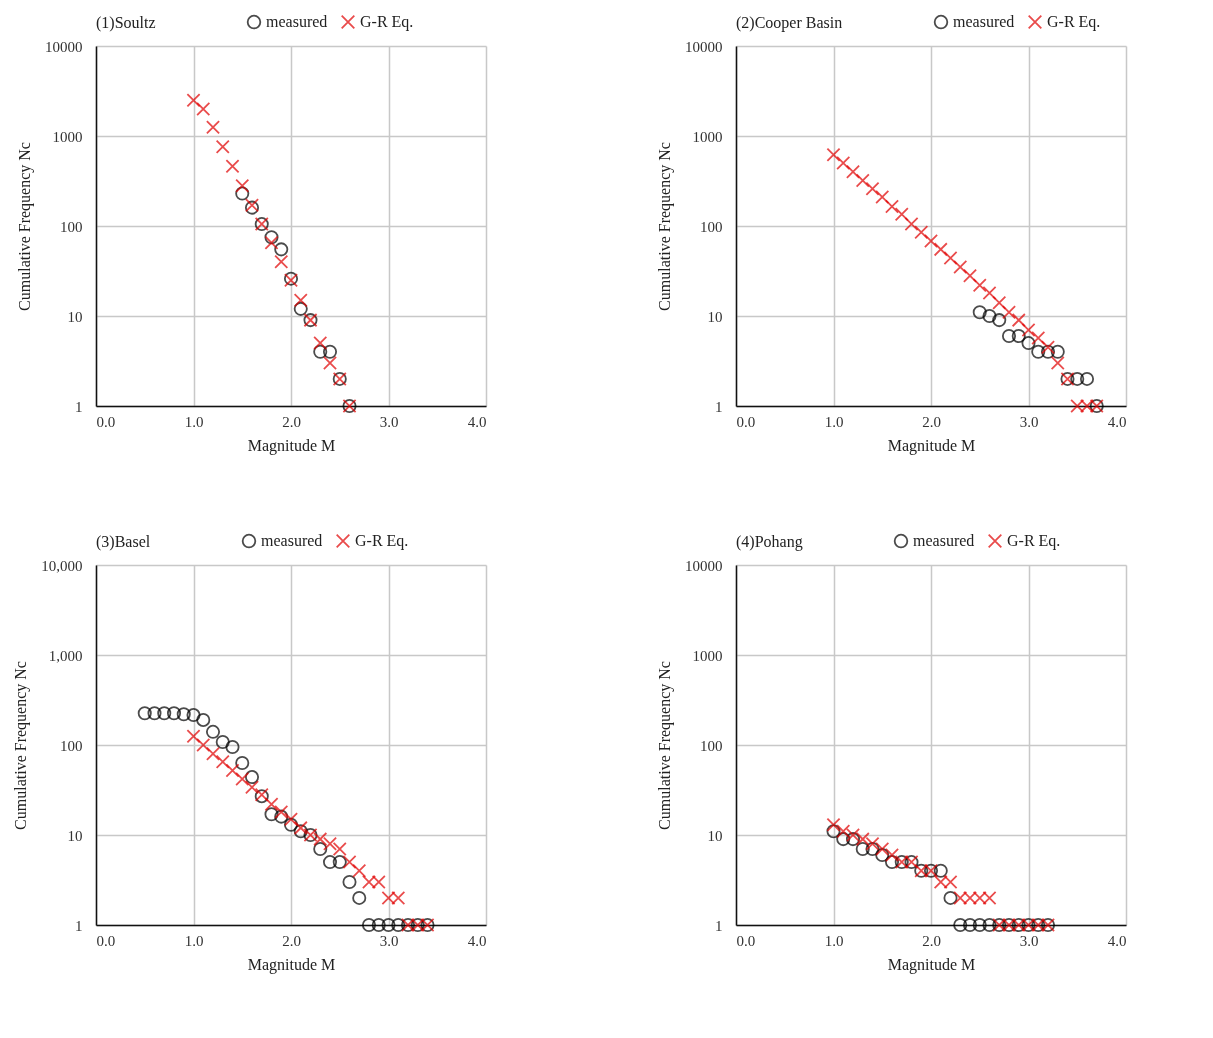  What do you see at coordinates (789, 23) in the screenshot?
I see `chart-title: (2)Cooper Basin` at bounding box center [789, 23].